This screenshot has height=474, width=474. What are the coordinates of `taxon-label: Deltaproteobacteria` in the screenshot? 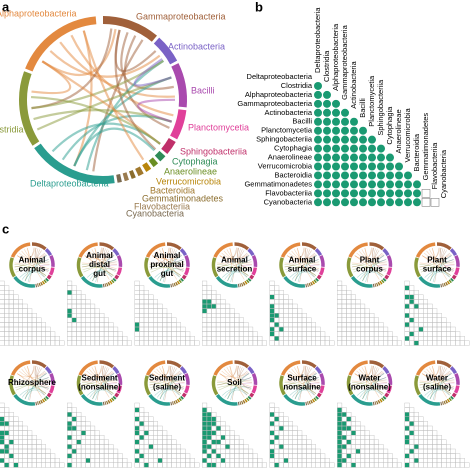 It's located at (69, 183).